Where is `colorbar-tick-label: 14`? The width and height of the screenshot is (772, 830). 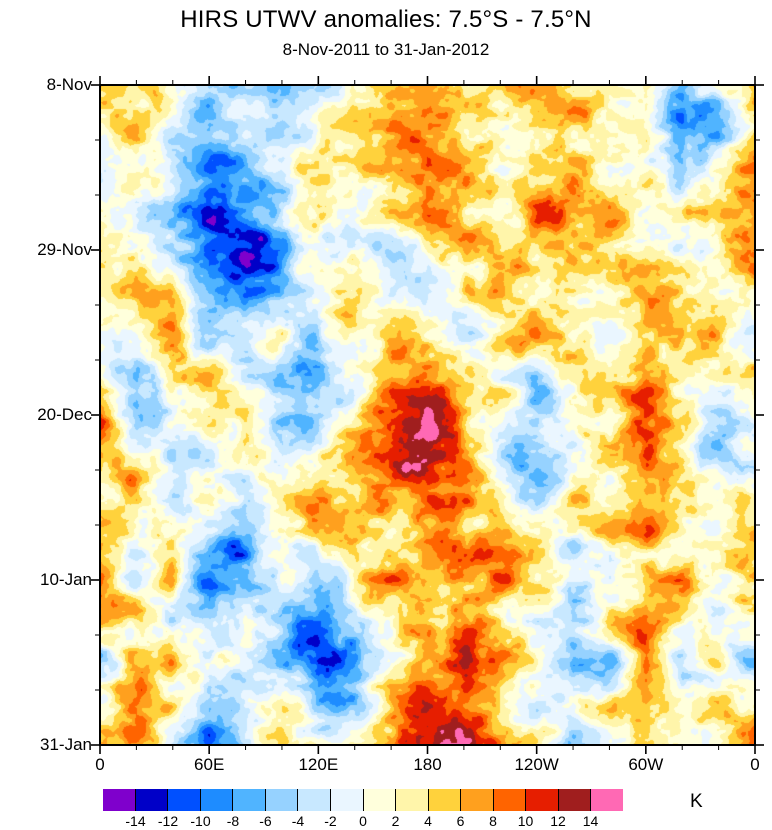 colorbar-tick-label: 14 is located at coordinates (590, 821).